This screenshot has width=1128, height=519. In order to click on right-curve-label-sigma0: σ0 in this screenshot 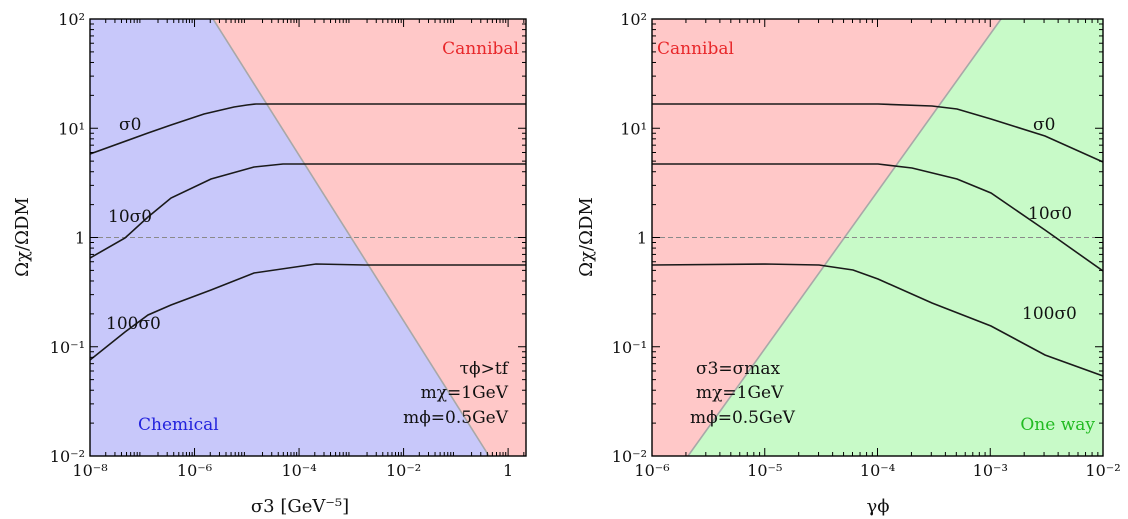, I will do `click(1044, 125)`.